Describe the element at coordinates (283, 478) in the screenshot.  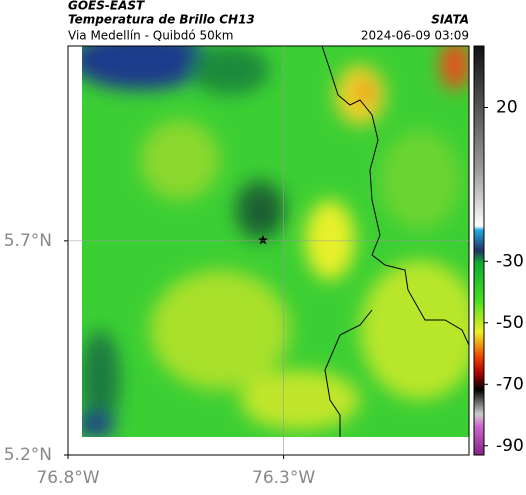
I see `lon-tick-label: 76.3°W` at that location.